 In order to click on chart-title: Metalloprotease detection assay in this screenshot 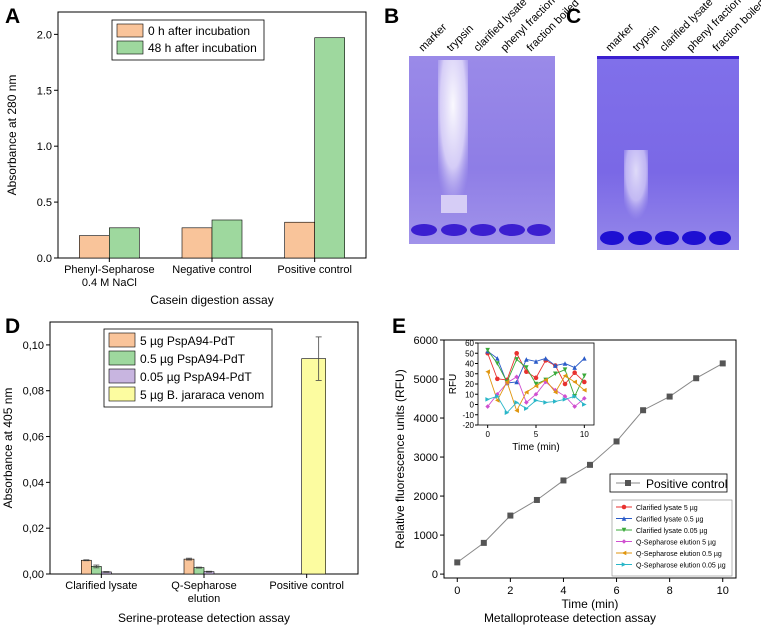, I will do `click(570, 618)`.